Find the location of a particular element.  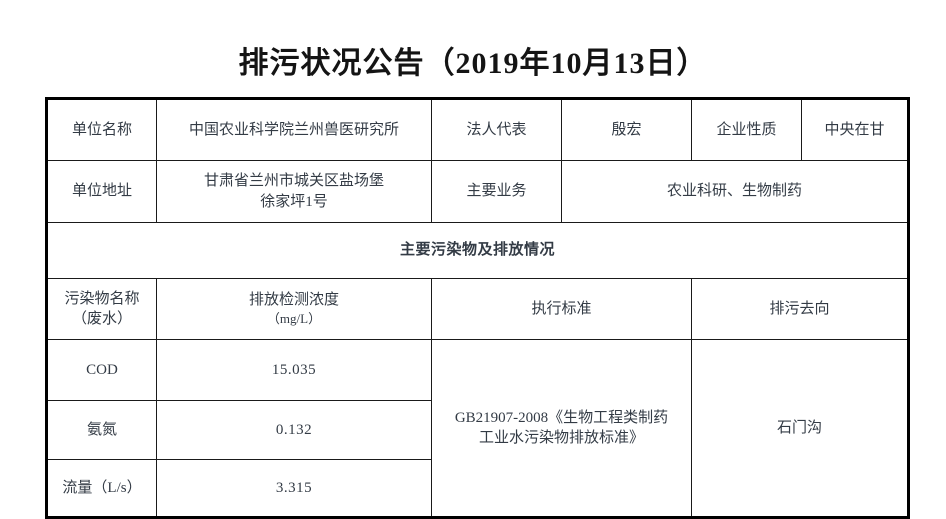

table-row-company-name: 单位名称 中国农业科学院兰州兽医研究所 法人代表 殷宏 企业性质 中央在甘 is located at coordinates (477, 129).